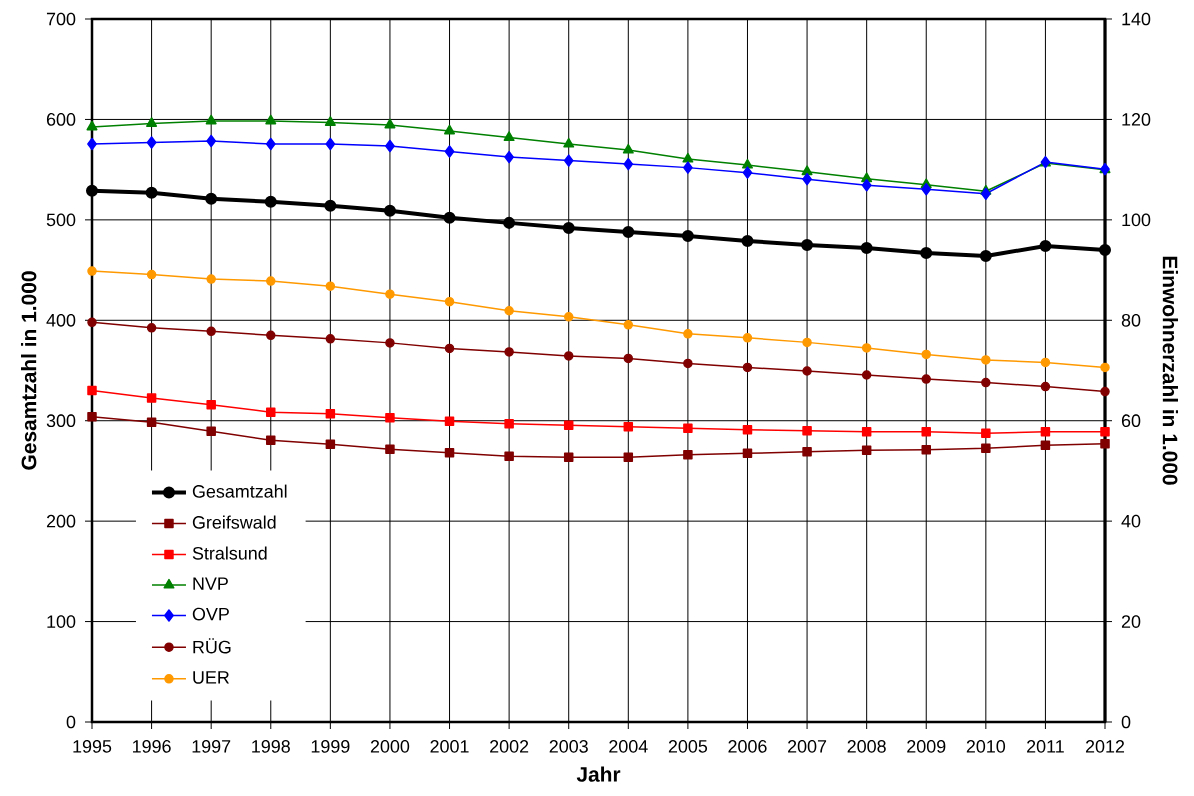  I want to click on y2-axis-title: Einwohnerzahl in 1.000, so click(1170, 370).